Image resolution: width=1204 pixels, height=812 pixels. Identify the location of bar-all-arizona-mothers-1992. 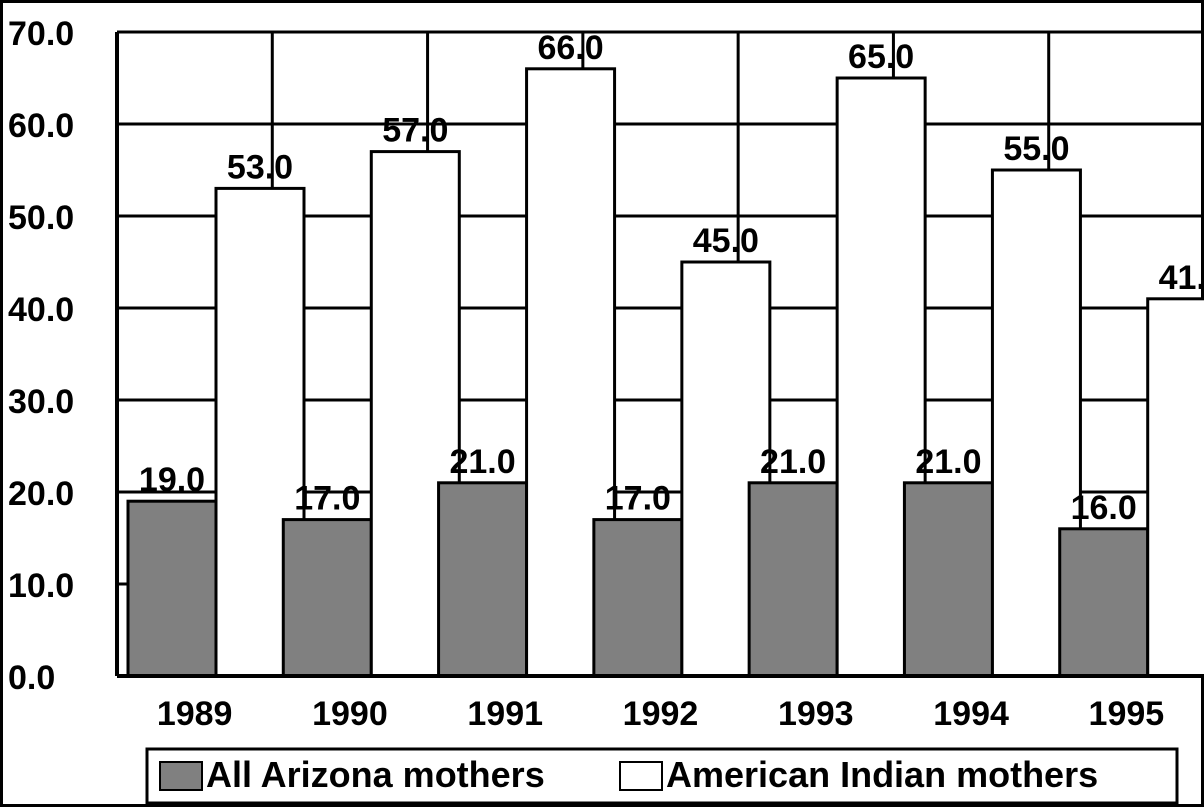
(638, 598).